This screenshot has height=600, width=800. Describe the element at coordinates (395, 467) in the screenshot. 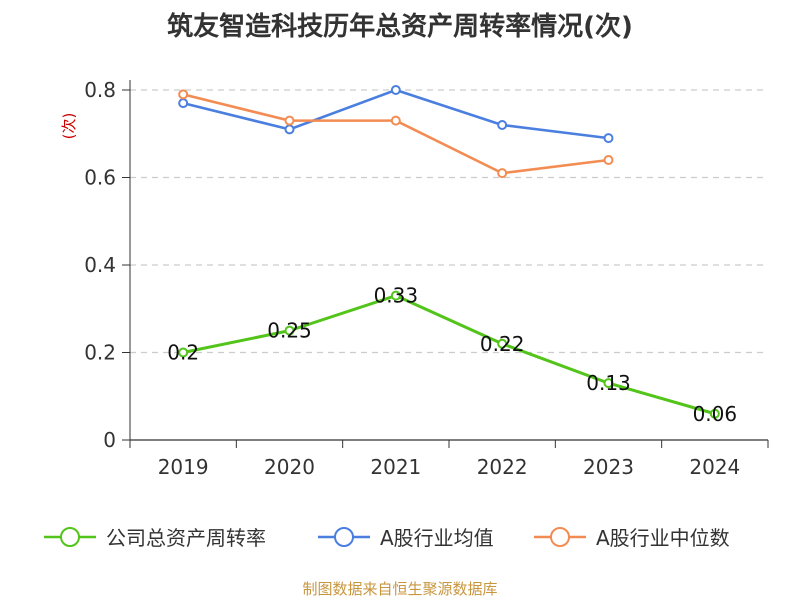

I see `x-tick-label: 2021` at that location.